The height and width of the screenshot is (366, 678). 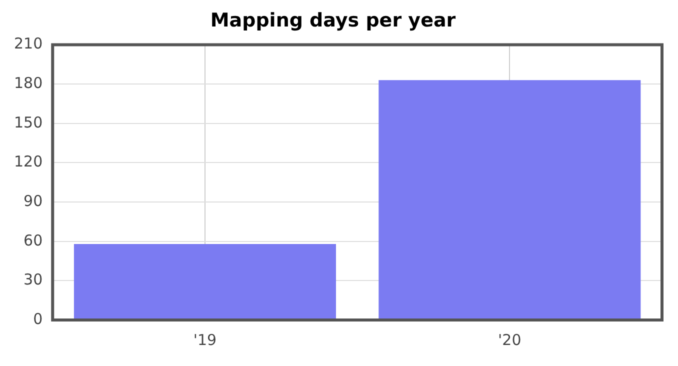 What do you see at coordinates (33, 201) in the screenshot?
I see `y-tick-label: 90` at bounding box center [33, 201].